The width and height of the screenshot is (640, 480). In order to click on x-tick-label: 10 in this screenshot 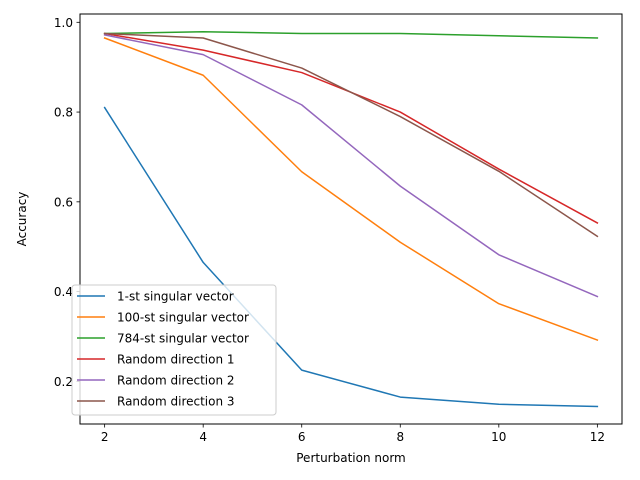, I will do `click(498, 437)`.